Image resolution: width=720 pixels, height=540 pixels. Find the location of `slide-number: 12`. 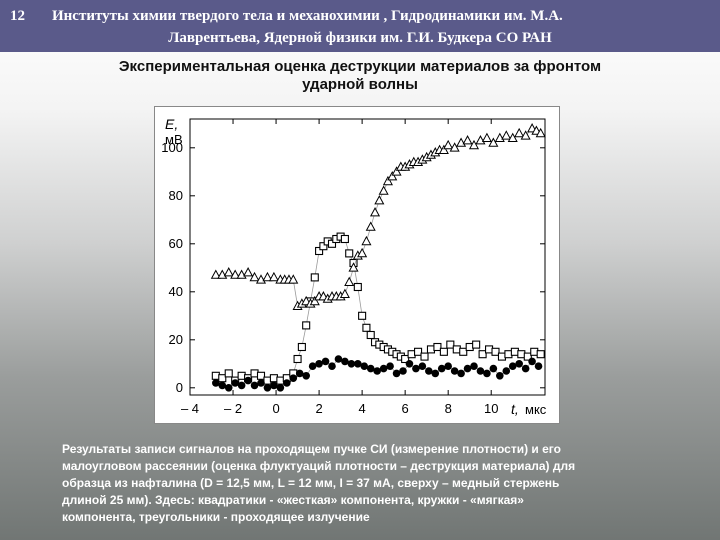

slide-number: 12 is located at coordinates (17, 16).